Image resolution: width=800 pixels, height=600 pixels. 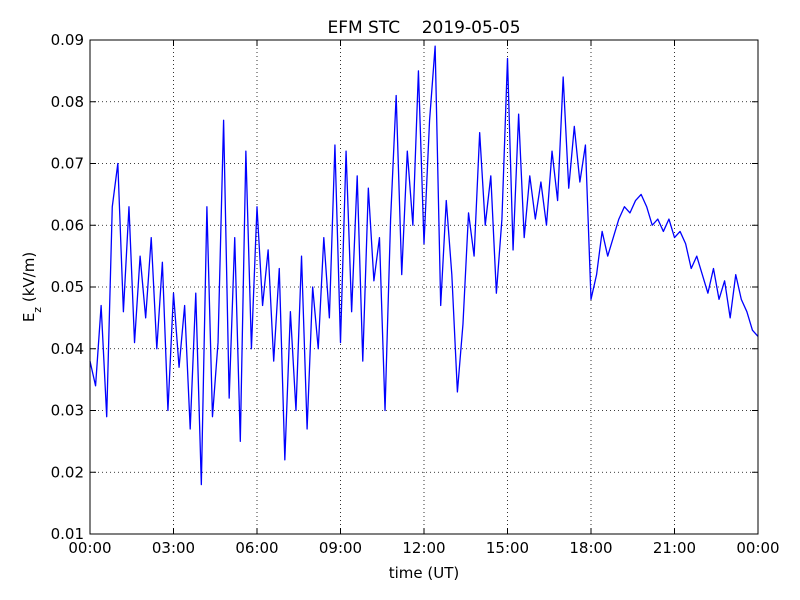 What do you see at coordinates (256, 548) in the screenshot?
I see `x-tick-label: 06:00` at bounding box center [256, 548].